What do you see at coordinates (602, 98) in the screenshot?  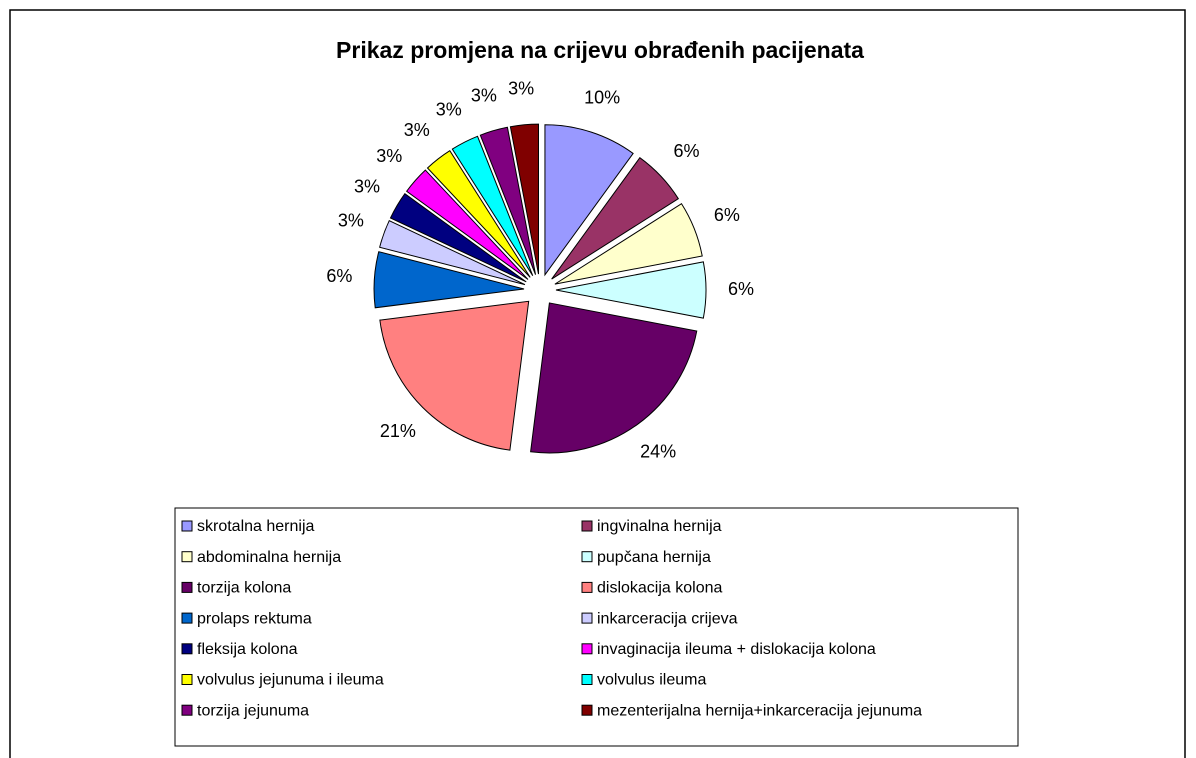 I see `data-label: 10%` at bounding box center [602, 98].